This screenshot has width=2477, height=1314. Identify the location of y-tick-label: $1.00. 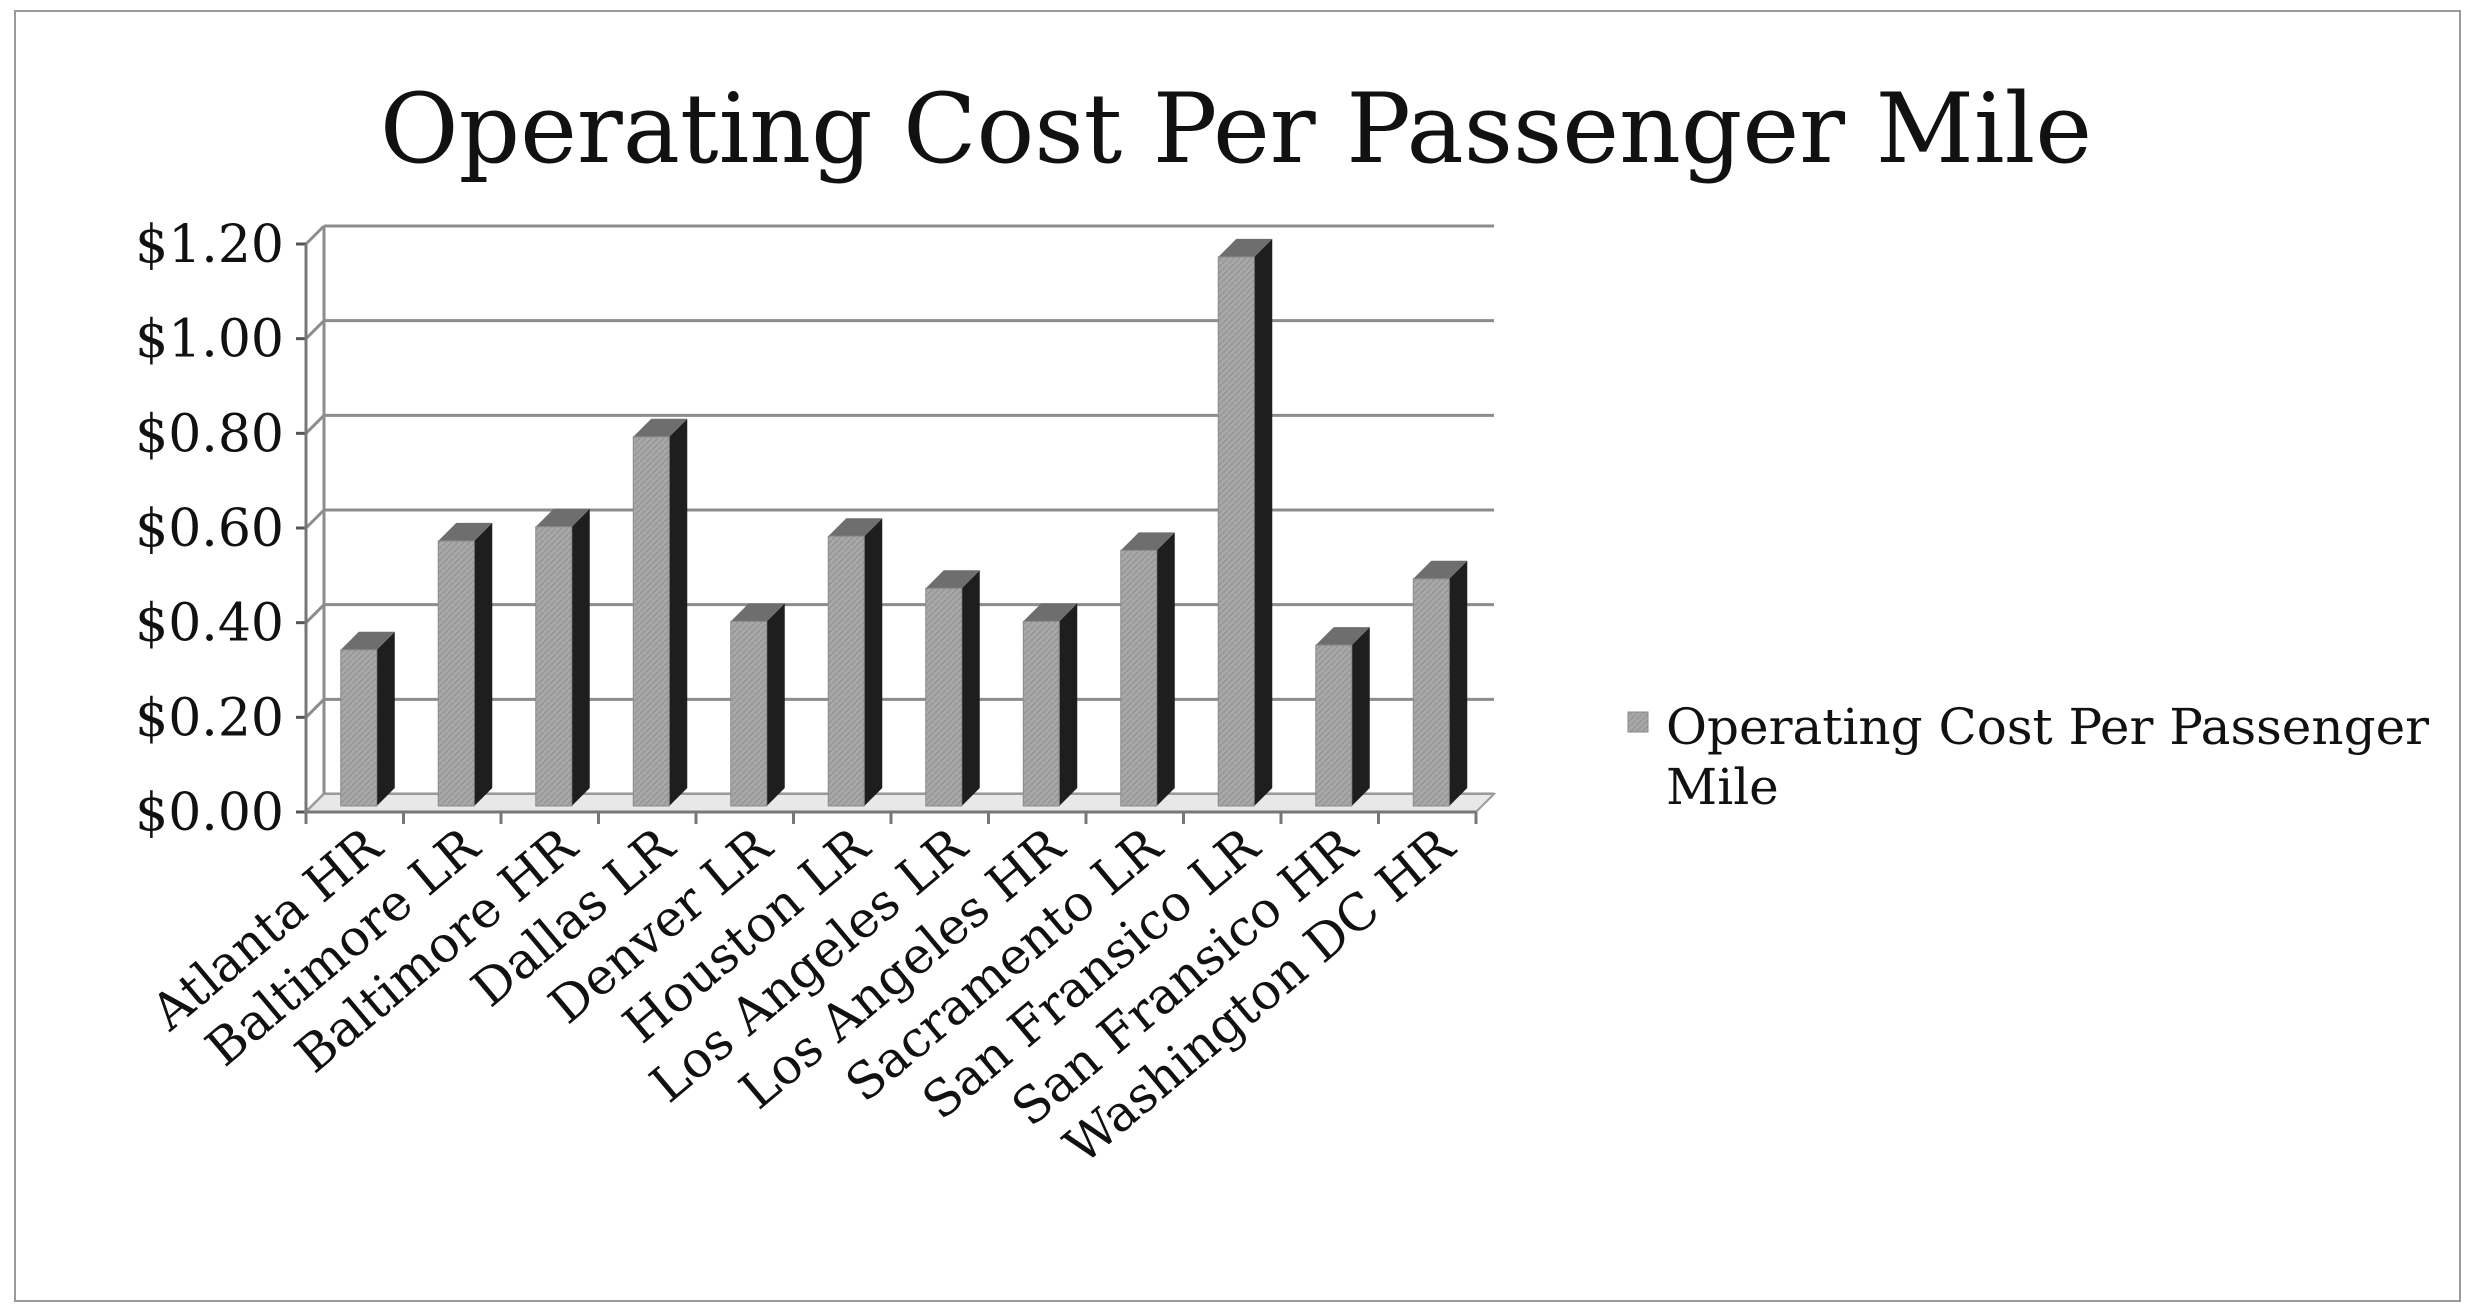
(209, 340).